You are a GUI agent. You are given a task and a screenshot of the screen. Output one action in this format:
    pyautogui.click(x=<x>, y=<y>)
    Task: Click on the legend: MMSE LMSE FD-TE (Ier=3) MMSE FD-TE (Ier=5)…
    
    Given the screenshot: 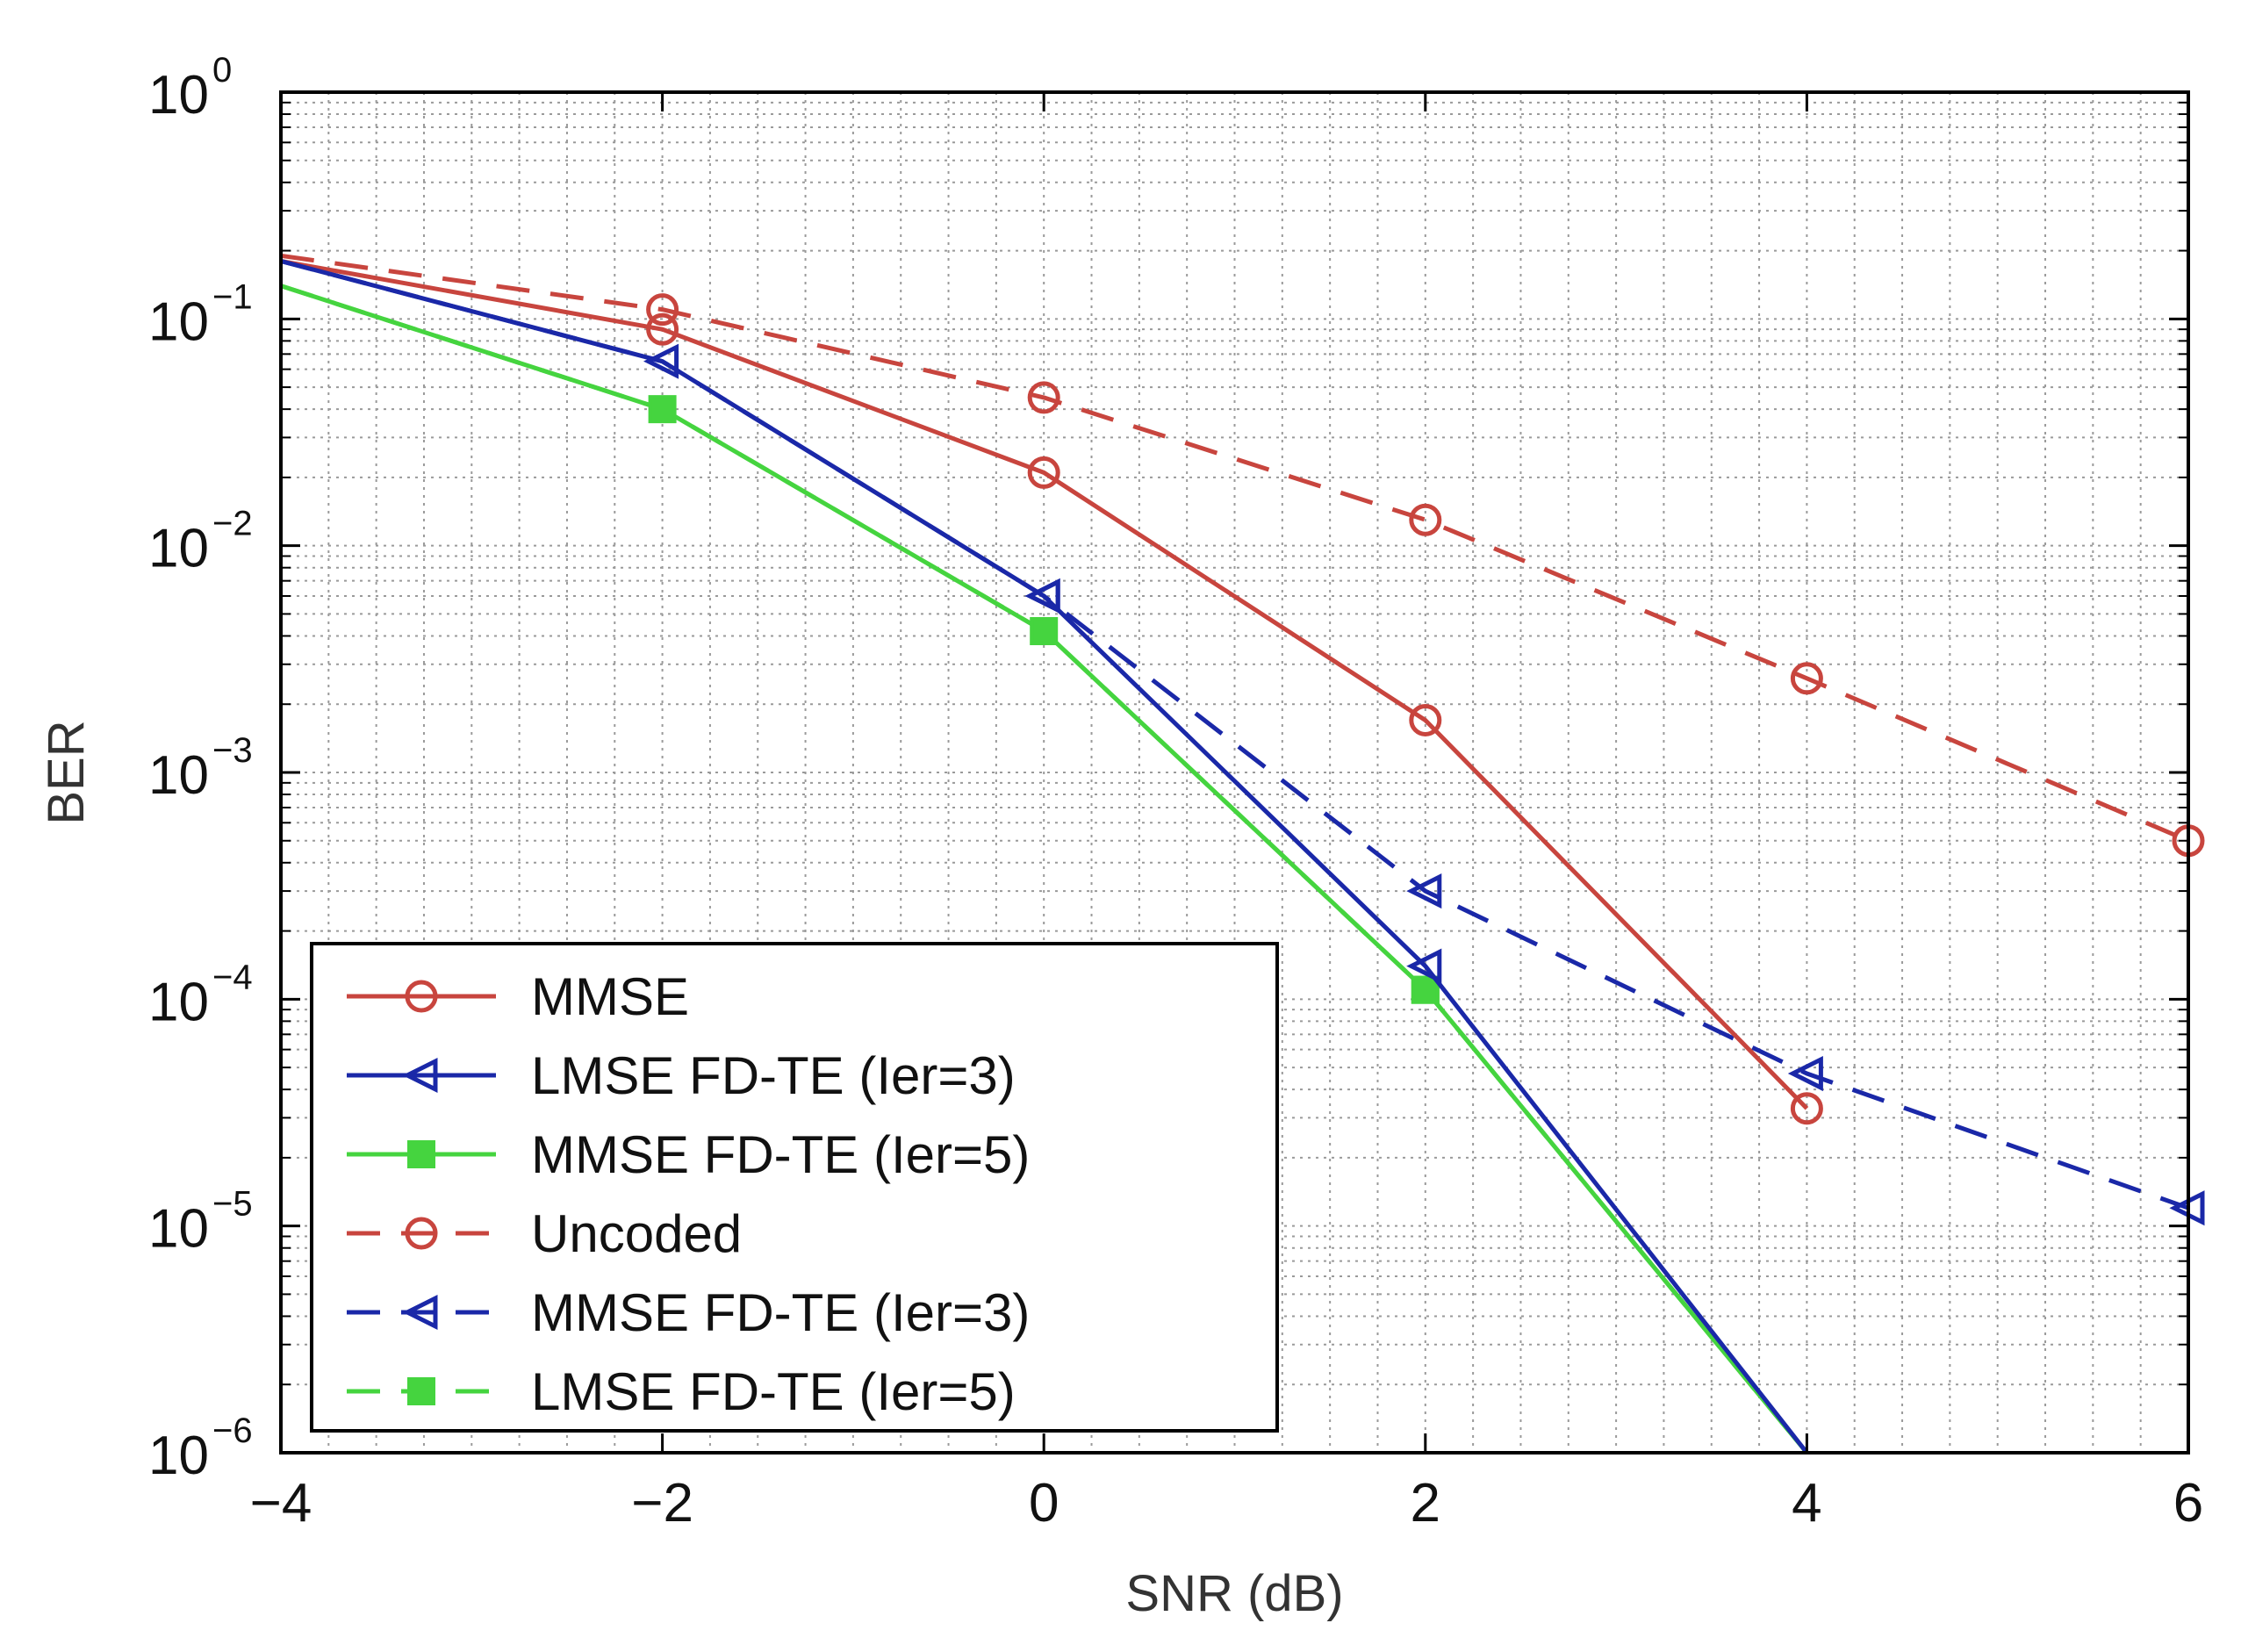 What is the action you would take?
    pyautogui.click(x=794, y=1187)
    